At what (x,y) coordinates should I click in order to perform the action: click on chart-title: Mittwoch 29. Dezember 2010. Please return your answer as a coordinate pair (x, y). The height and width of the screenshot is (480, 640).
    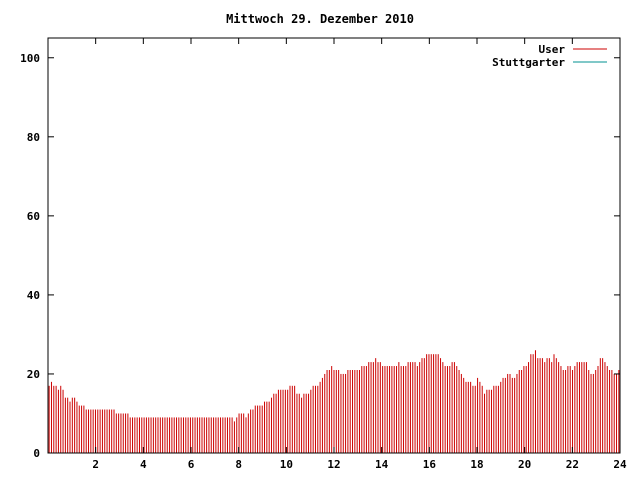
    Looking at the image, I should click on (320, 19).